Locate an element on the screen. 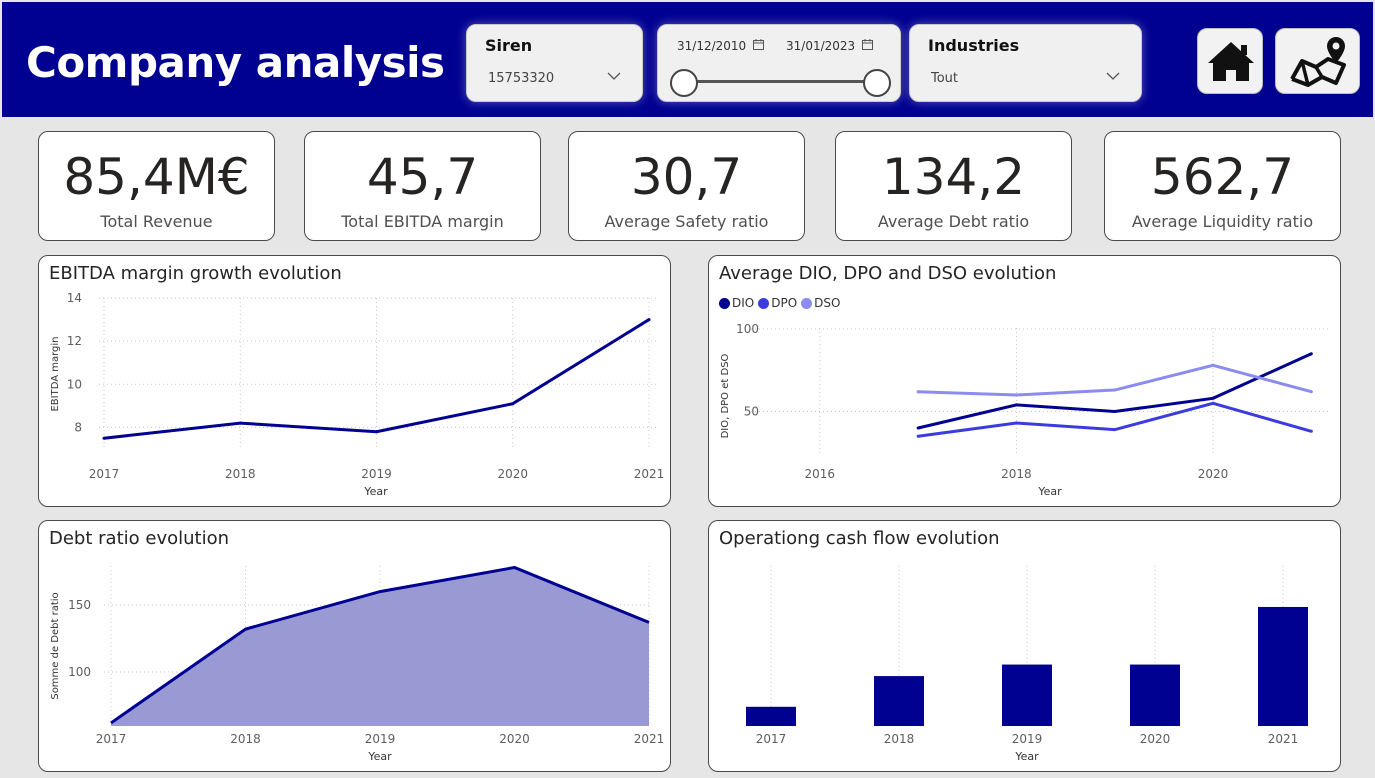 The image size is (1375, 778). siren-slicer-value: 15753320 is located at coordinates (521, 78).